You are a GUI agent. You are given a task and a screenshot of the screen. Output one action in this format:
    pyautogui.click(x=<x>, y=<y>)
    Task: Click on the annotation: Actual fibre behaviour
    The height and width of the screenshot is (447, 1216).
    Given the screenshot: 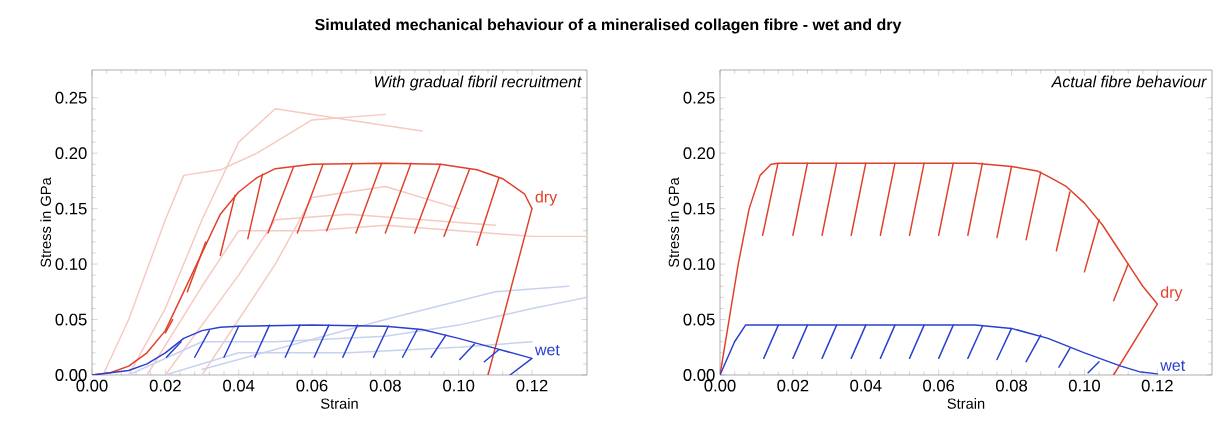 What is the action you would take?
    pyautogui.click(x=1128, y=81)
    